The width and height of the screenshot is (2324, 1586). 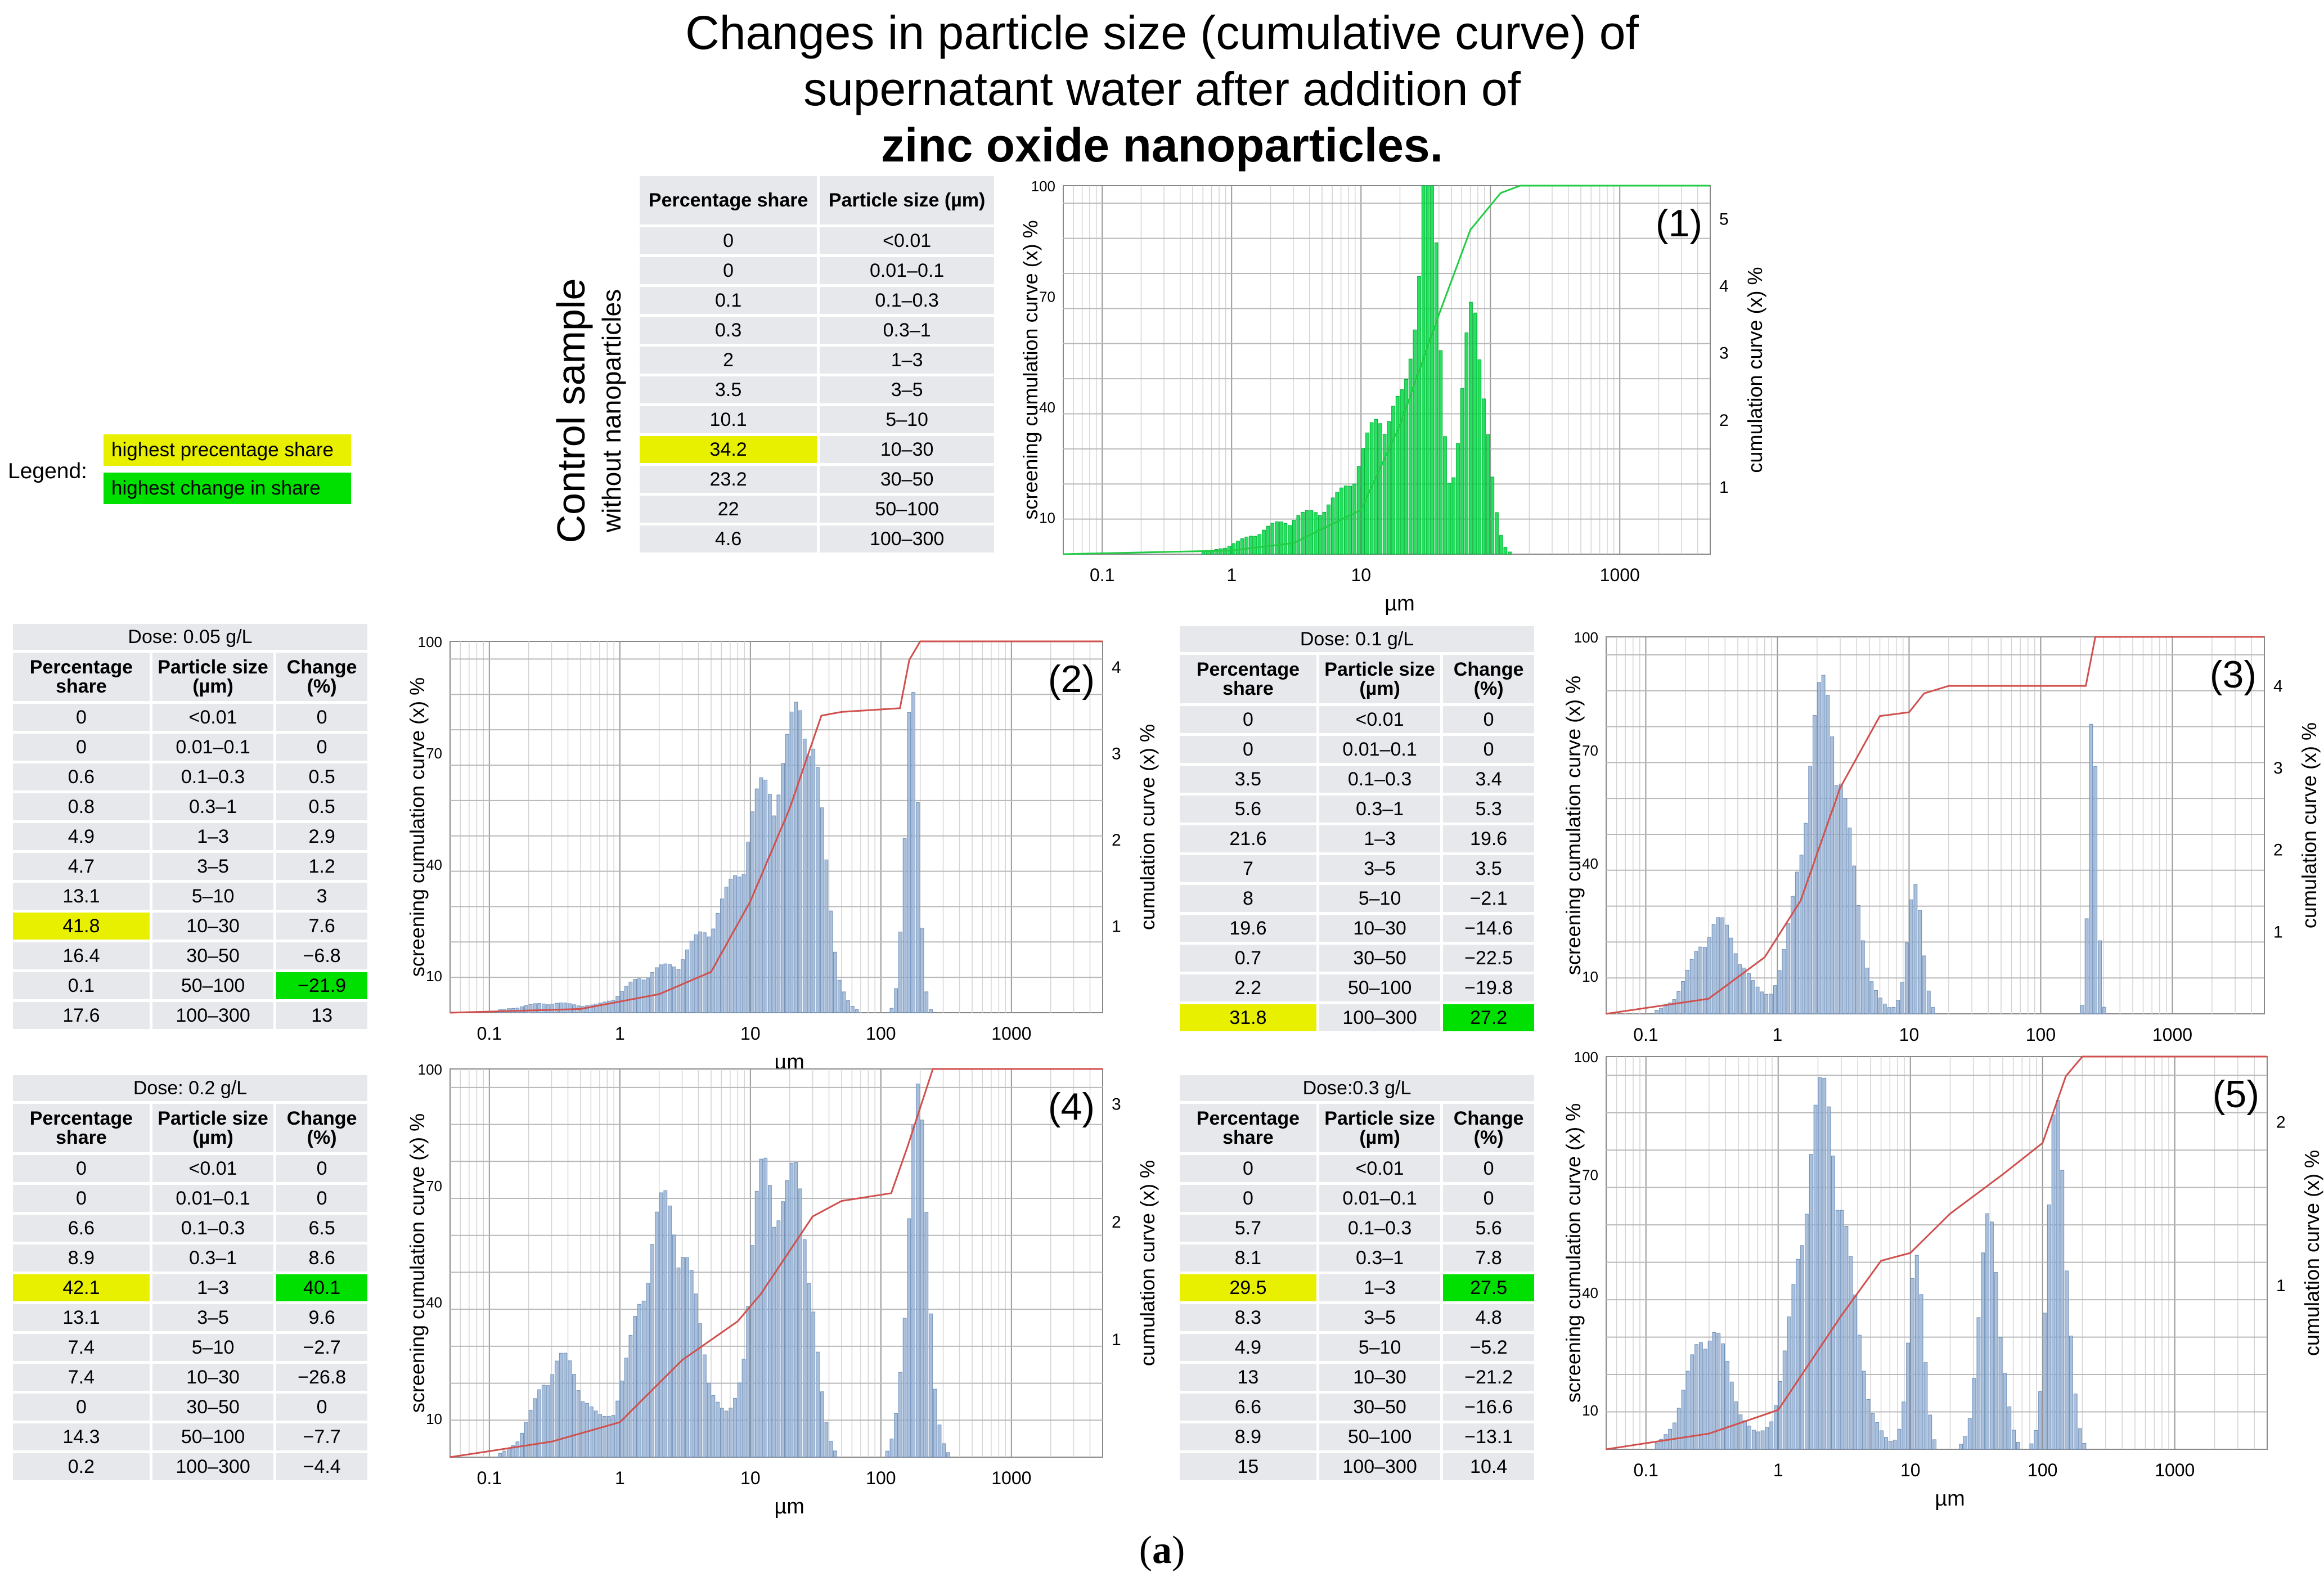 I want to click on table-header-cell: Particle size (µm), so click(x=213, y=1128).